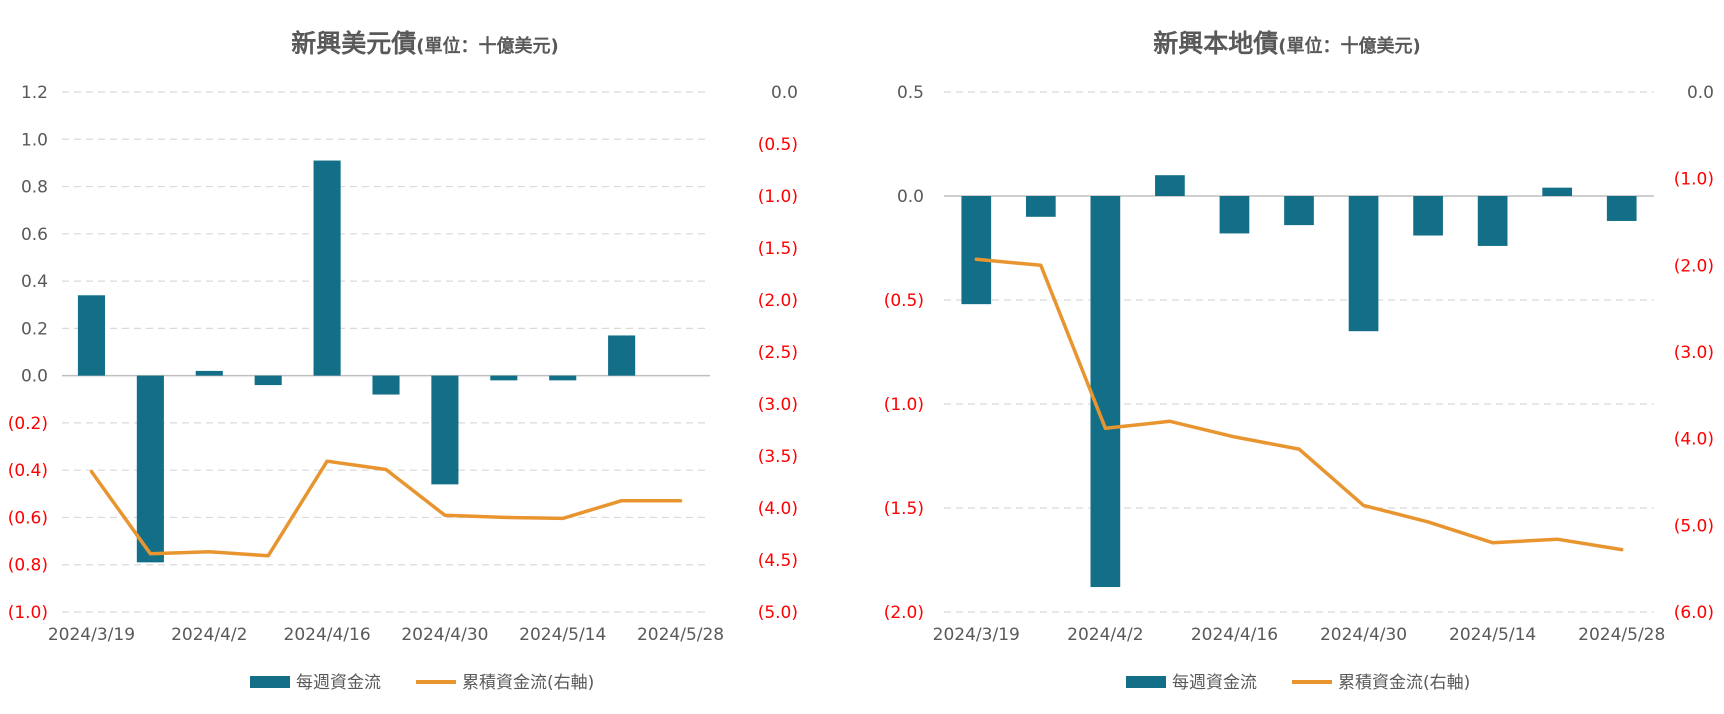  What do you see at coordinates (778, 457) in the screenshot?
I see `right-tick-label: (3.5)` at bounding box center [778, 457].